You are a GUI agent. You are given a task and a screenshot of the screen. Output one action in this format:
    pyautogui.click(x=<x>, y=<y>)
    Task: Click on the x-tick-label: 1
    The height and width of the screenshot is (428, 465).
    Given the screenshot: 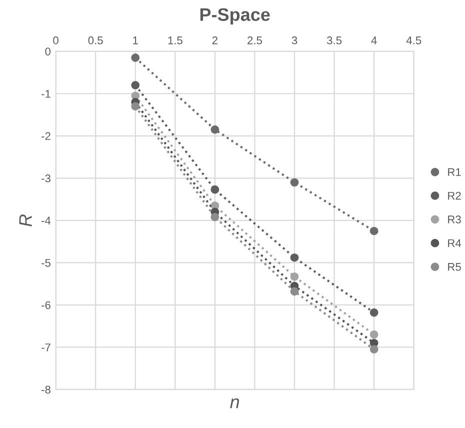 What is the action you would take?
    pyautogui.click(x=135, y=40)
    